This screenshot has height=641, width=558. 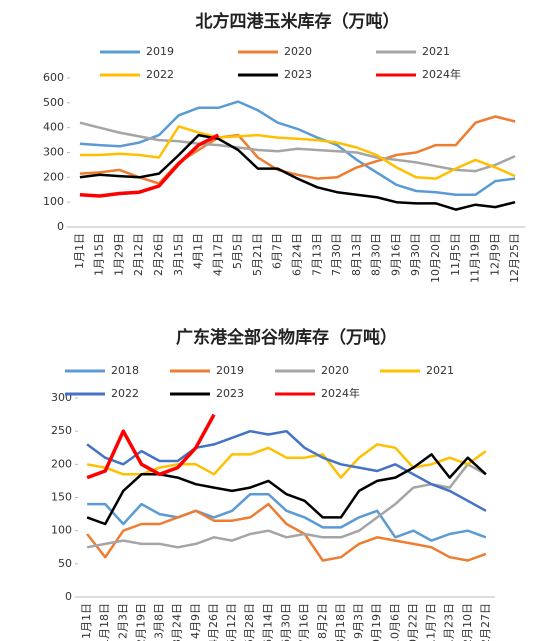 I want to click on x-tick-label: 8月2日, so click(x=322, y=621).